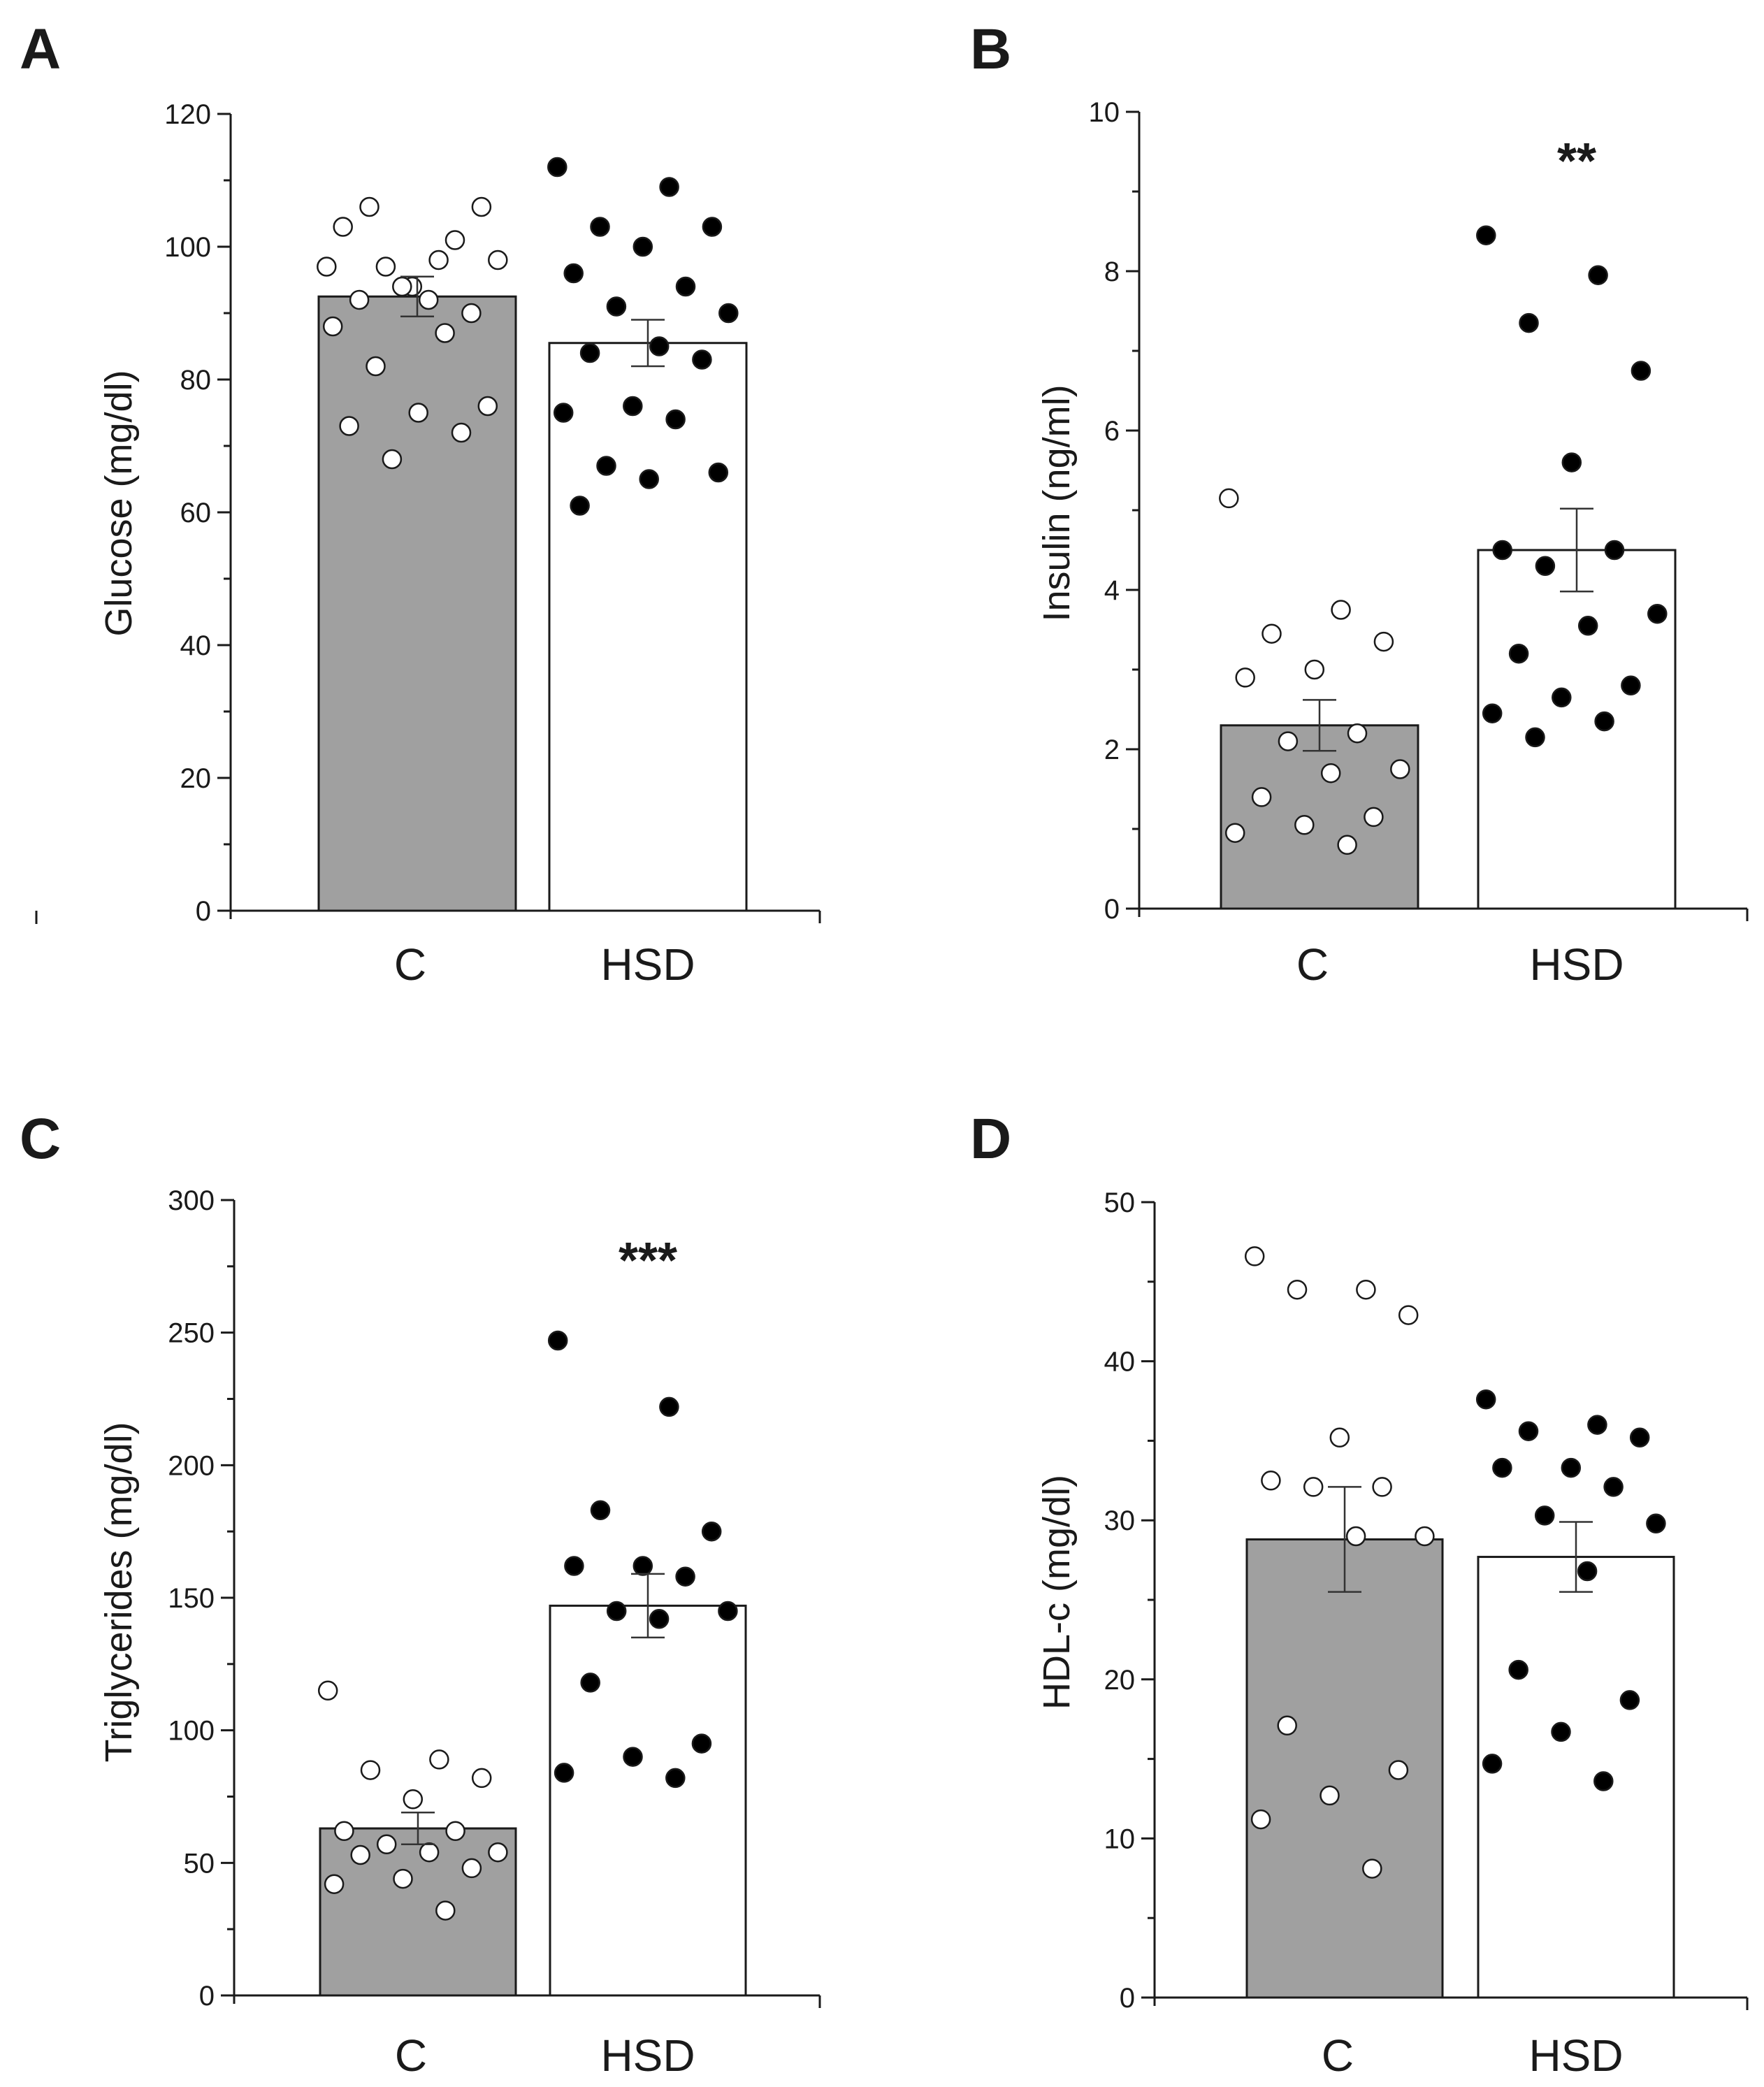  Describe the element at coordinates (191, 1333) in the screenshot. I see `y-tick-label: 250` at that location.